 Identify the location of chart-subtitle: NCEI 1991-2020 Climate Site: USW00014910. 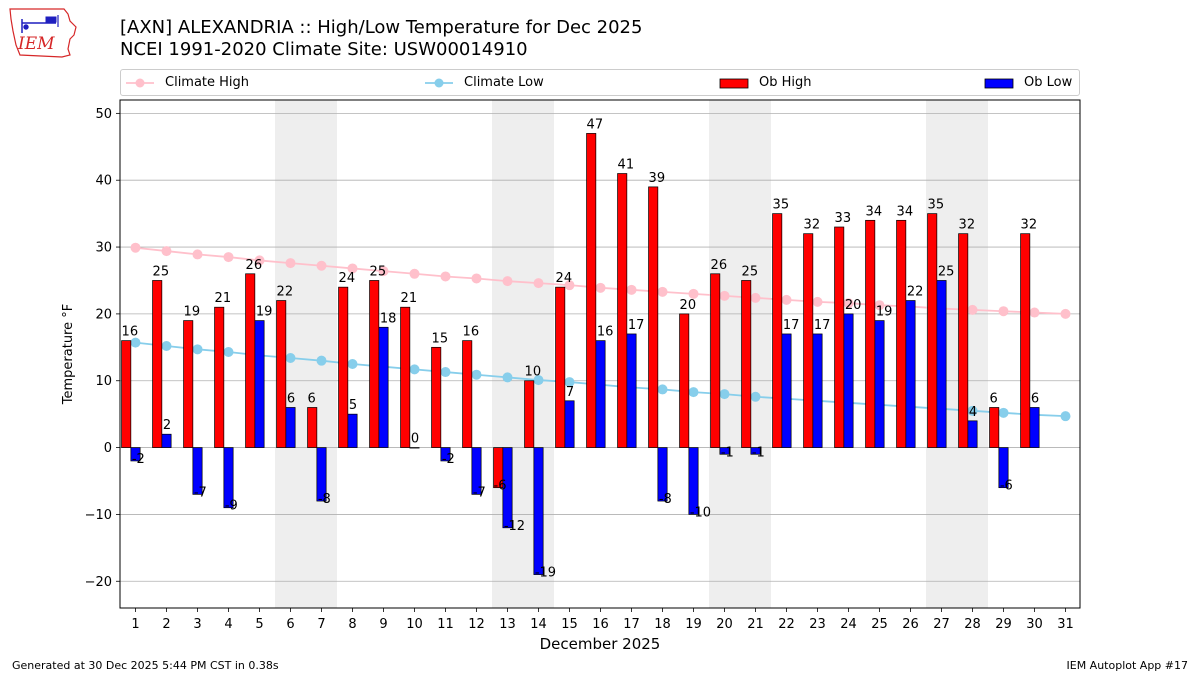
(324, 49).